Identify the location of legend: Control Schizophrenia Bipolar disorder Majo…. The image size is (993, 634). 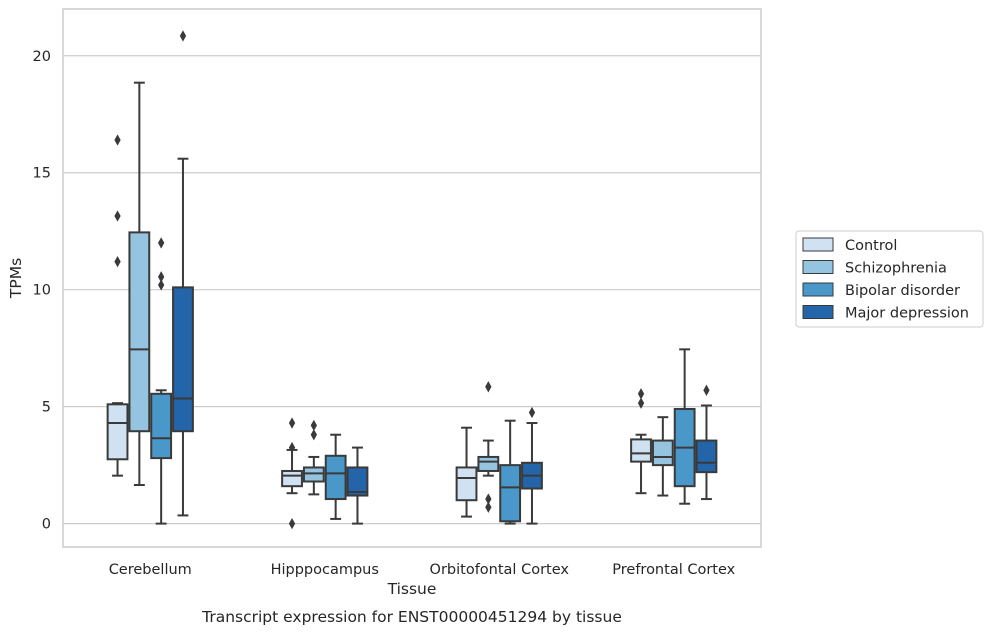
(889, 279).